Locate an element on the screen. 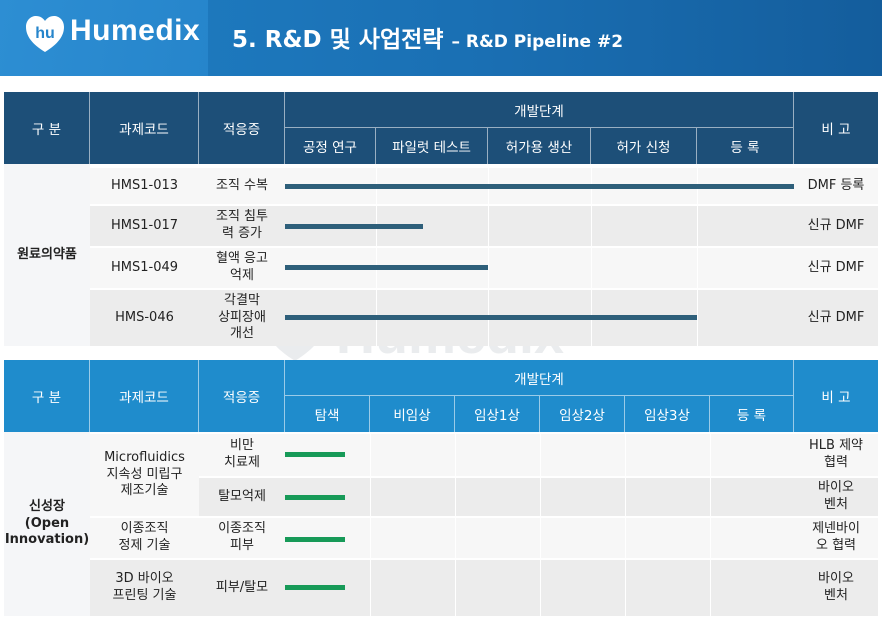 Image resolution: width=882 pixels, height=619 pixels. category-label: 원료의약품 is located at coordinates (47, 255).